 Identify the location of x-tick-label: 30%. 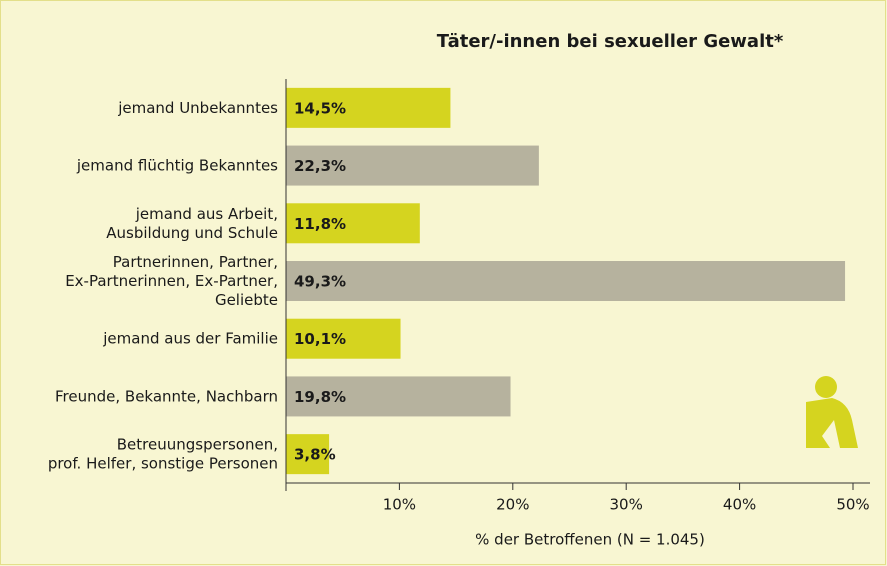
(626, 505).